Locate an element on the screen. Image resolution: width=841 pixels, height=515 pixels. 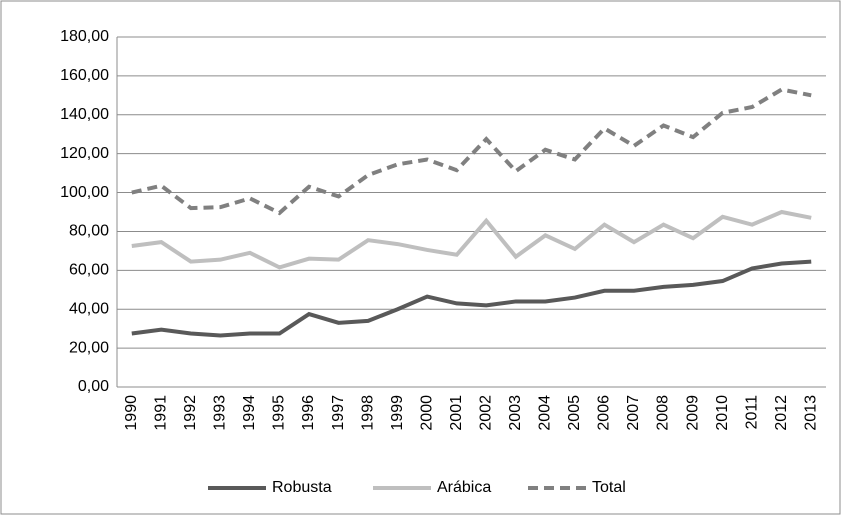
x-tick-label: 1990 is located at coordinates (131, 413).